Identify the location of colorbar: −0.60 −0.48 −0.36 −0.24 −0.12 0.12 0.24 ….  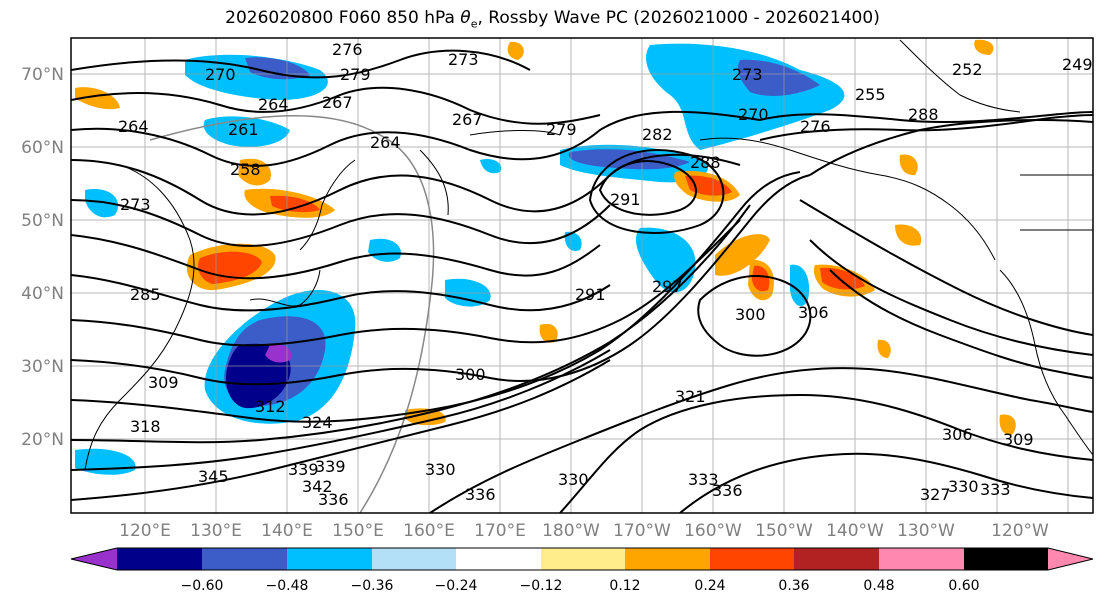
(582, 570).